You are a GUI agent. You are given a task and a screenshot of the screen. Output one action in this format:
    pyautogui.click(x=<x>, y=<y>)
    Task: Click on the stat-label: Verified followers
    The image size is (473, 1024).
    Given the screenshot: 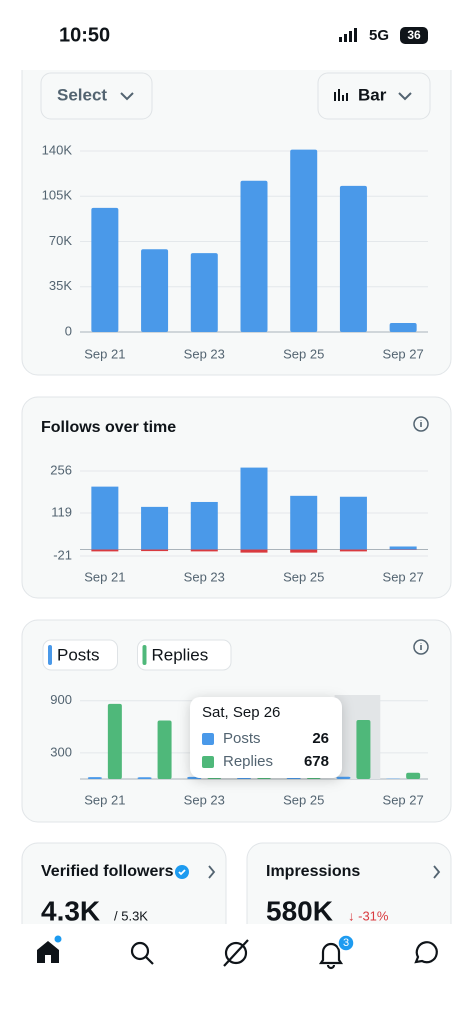 What is the action you would take?
    pyautogui.click(x=107, y=871)
    